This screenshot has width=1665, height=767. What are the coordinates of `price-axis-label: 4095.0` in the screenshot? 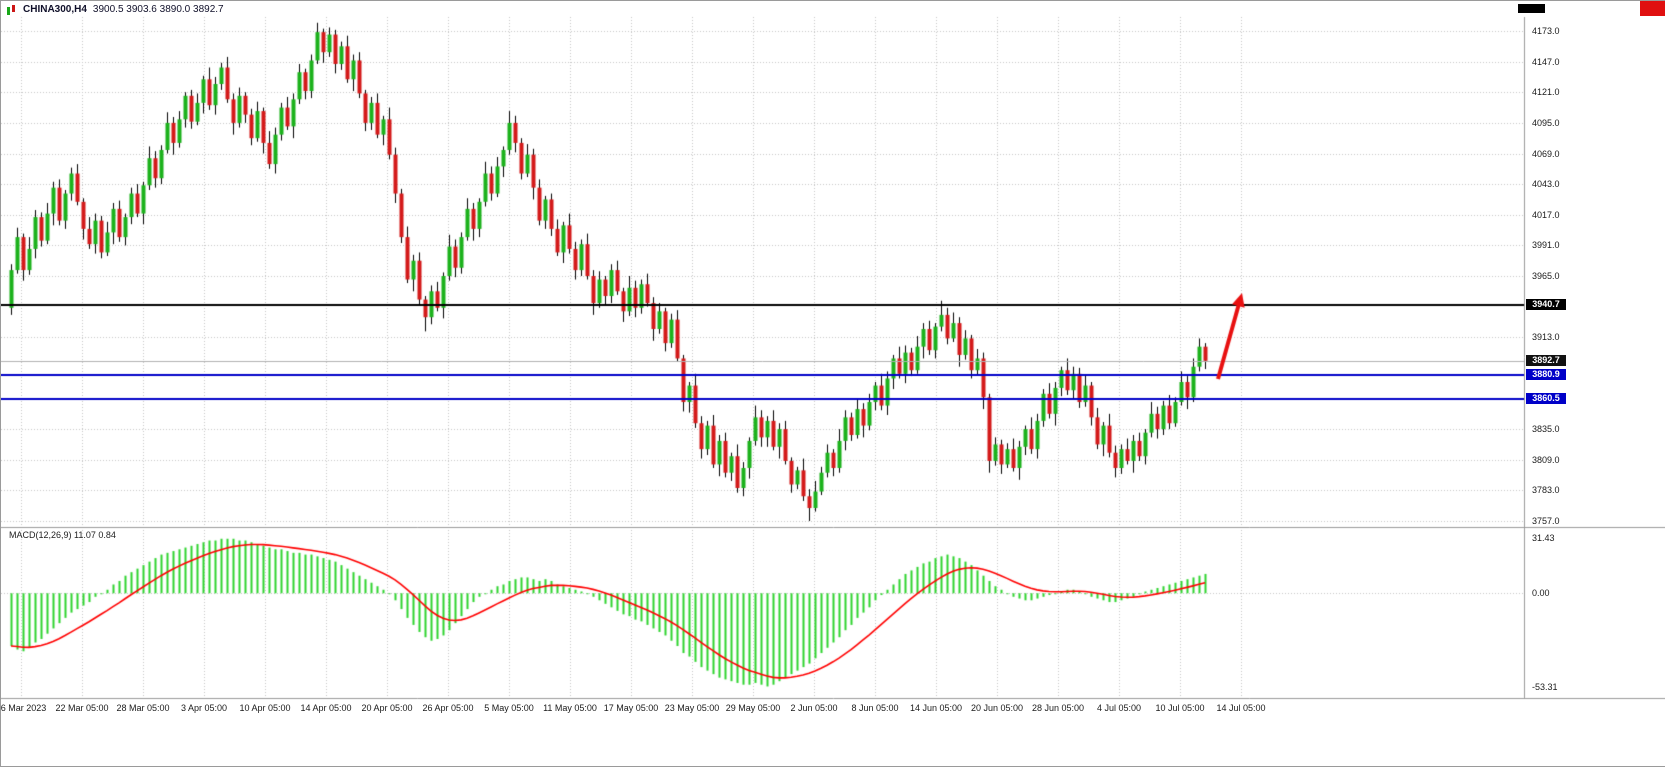 It's located at (1546, 122).